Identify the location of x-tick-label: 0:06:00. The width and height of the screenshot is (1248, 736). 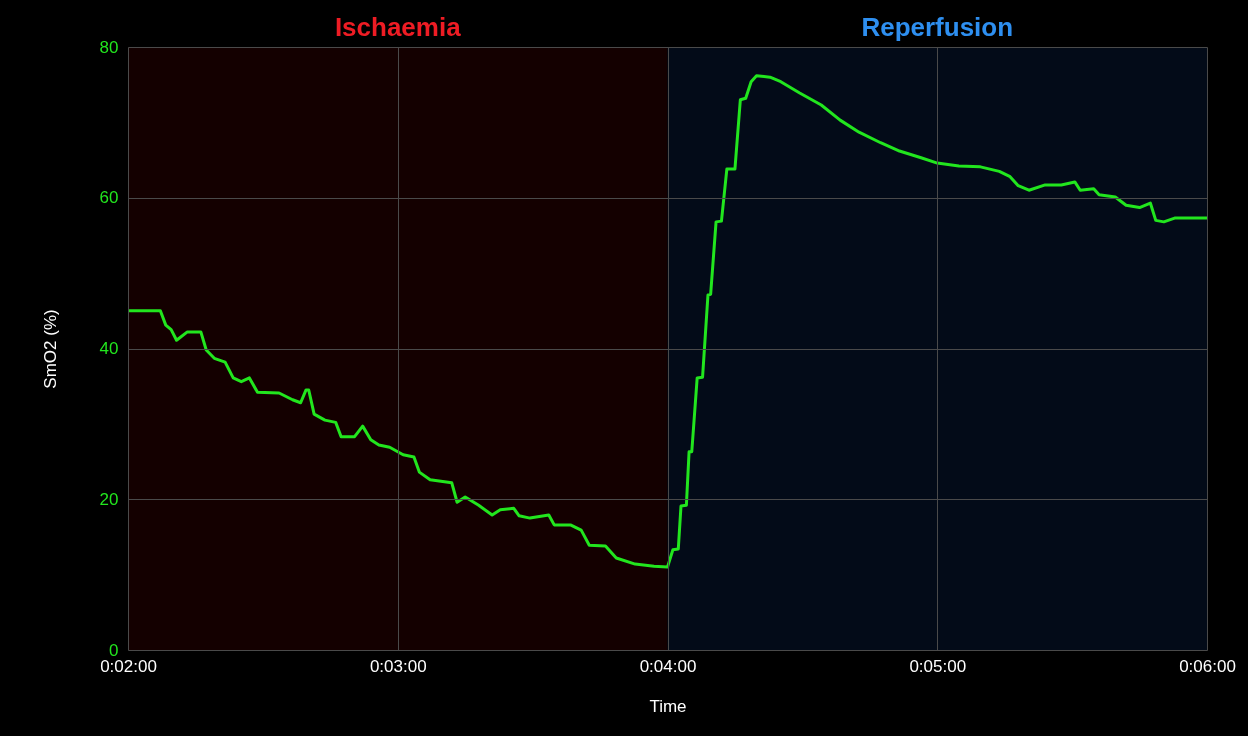
(1207, 666).